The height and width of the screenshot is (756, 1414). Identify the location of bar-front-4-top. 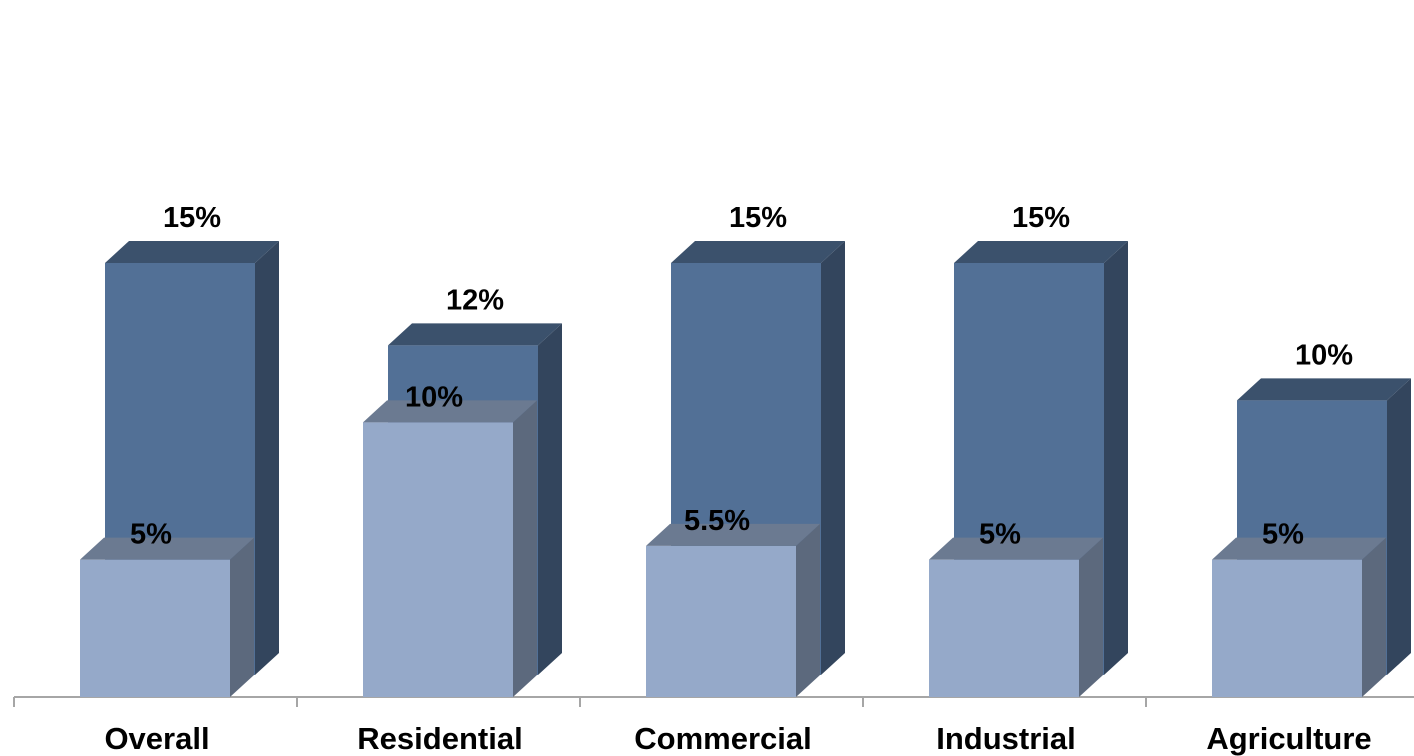
(1299, 548).